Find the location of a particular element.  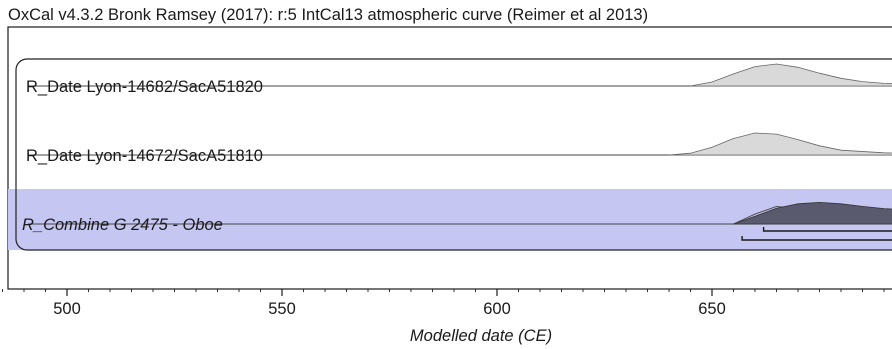

series-label: R_Combine G 2475 - Oboe is located at coordinates (122, 225).